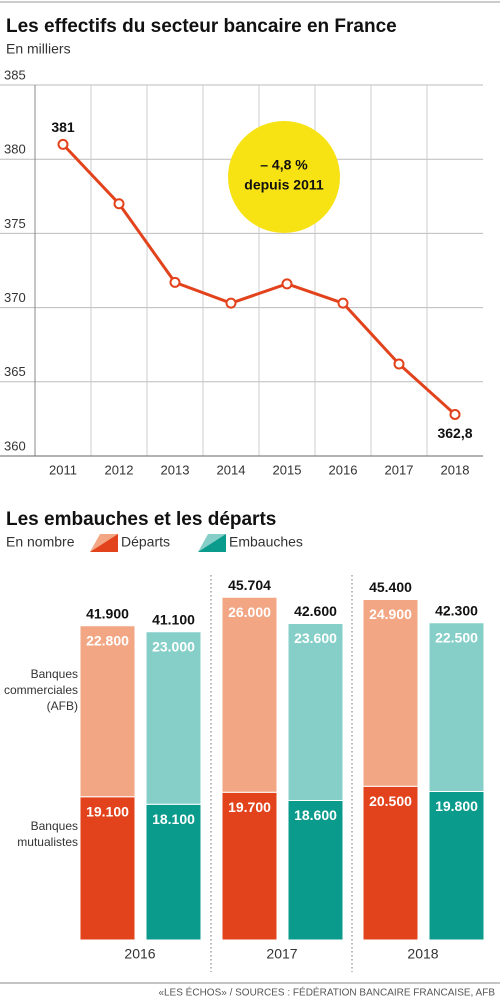  Describe the element at coordinates (173, 619) in the screenshot. I see `total-label: 41.100` at that location.